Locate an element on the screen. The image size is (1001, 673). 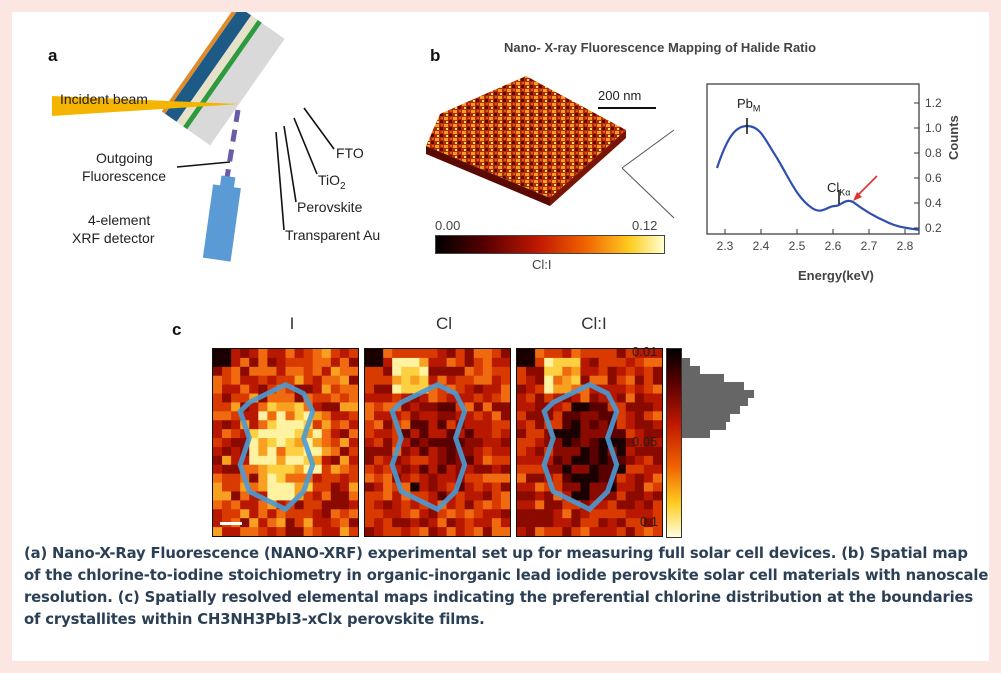
map-title-i: I is located at coordinates (292, 323).